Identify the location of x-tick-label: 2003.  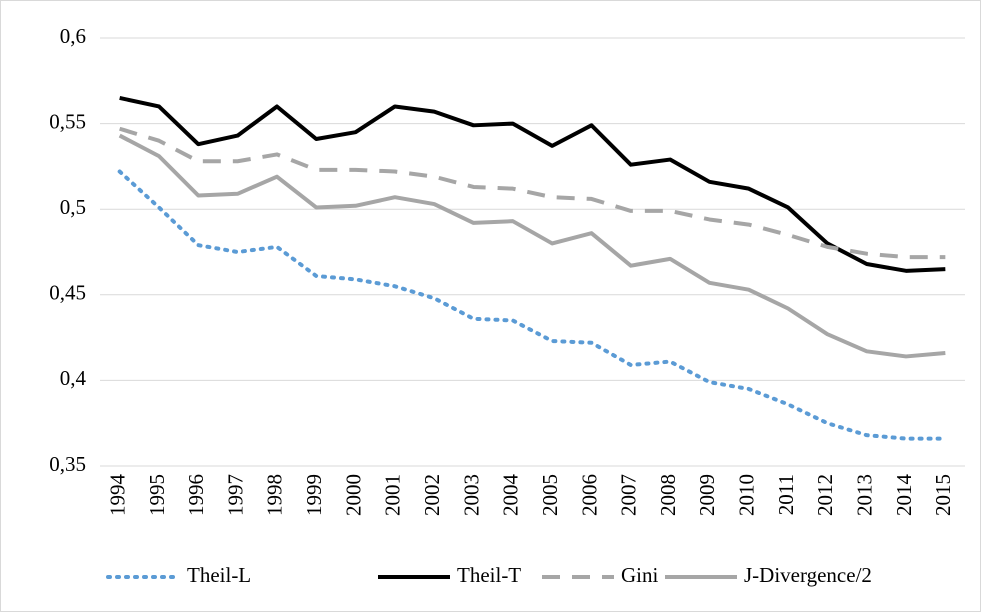
(471, 495).